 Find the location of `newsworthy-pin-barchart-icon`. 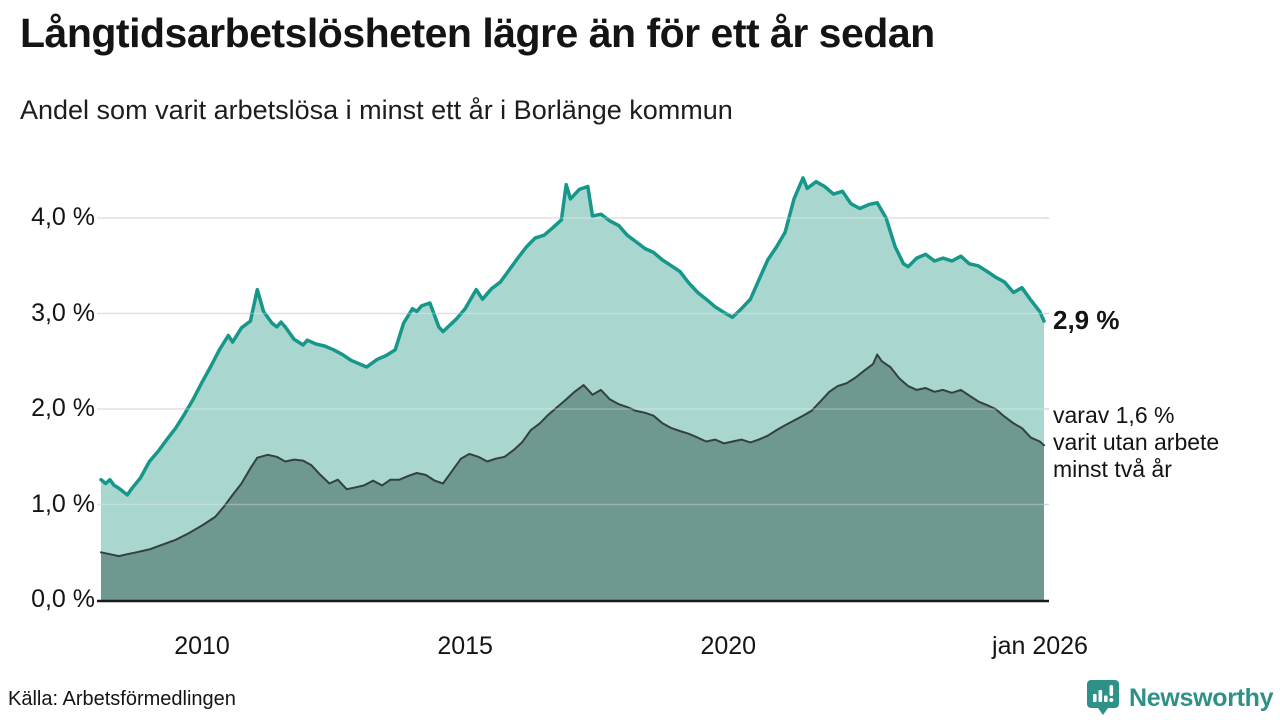

newsworthy-pin-barchart-icon is located at coordinates (1103, 697).